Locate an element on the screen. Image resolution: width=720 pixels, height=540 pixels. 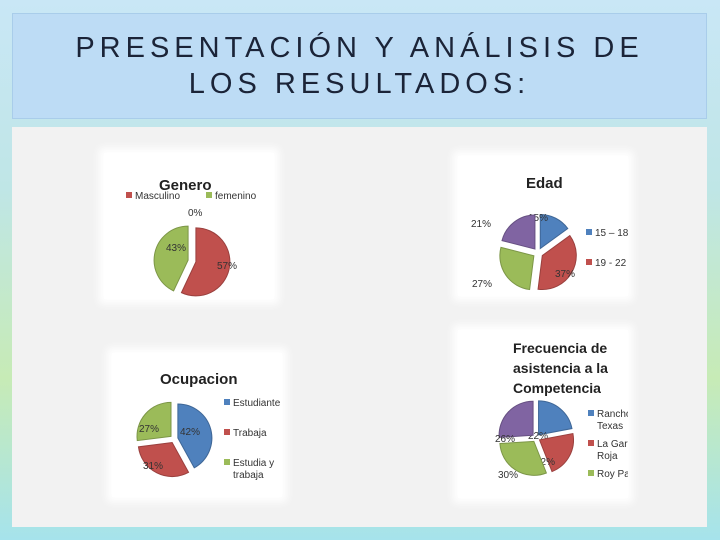
legend-label: Roy Park is located at coordinates (612, 474).